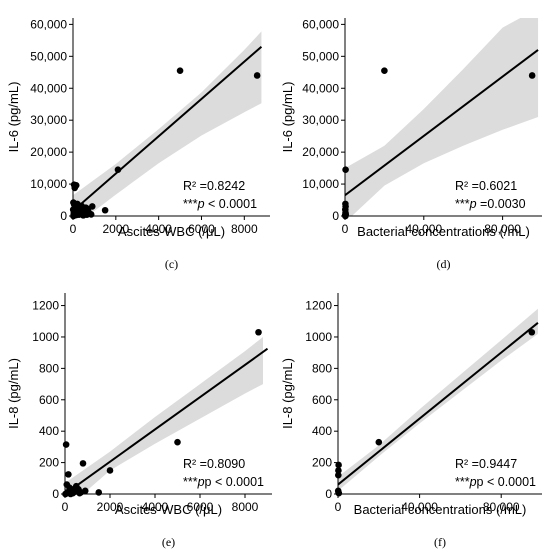  Describe the element at coordinates (486, 464) in the screenshot. I see `r-squared-label: R² =0.9447` at that location.